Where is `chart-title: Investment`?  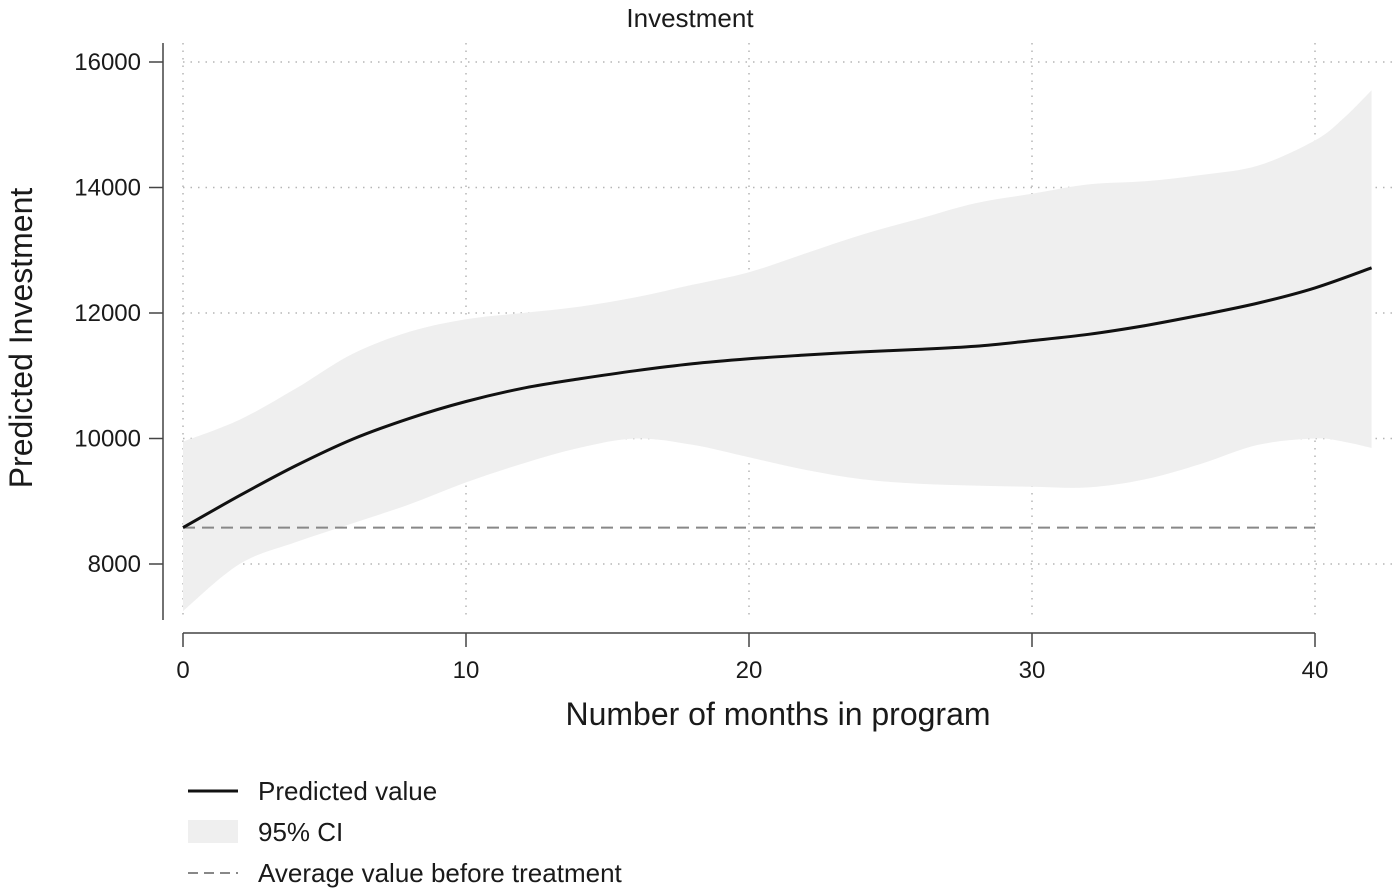
chart-title: Investment is located at coordinates (690, 18).